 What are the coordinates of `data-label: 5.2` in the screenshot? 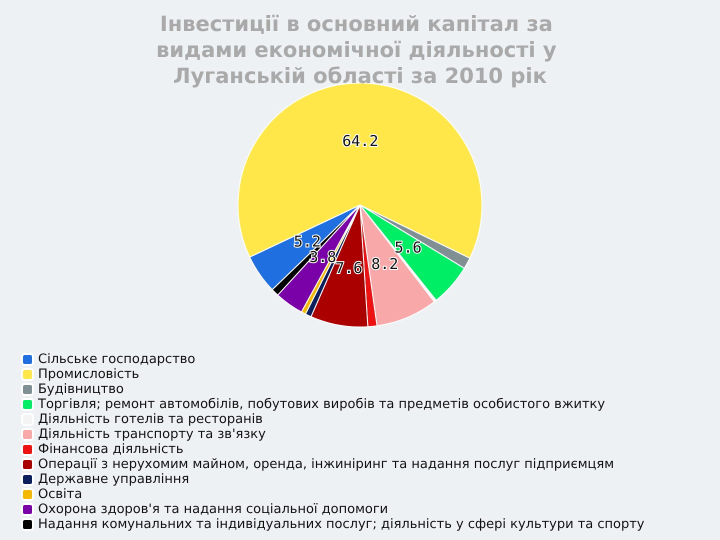 It's located at (307, 241).